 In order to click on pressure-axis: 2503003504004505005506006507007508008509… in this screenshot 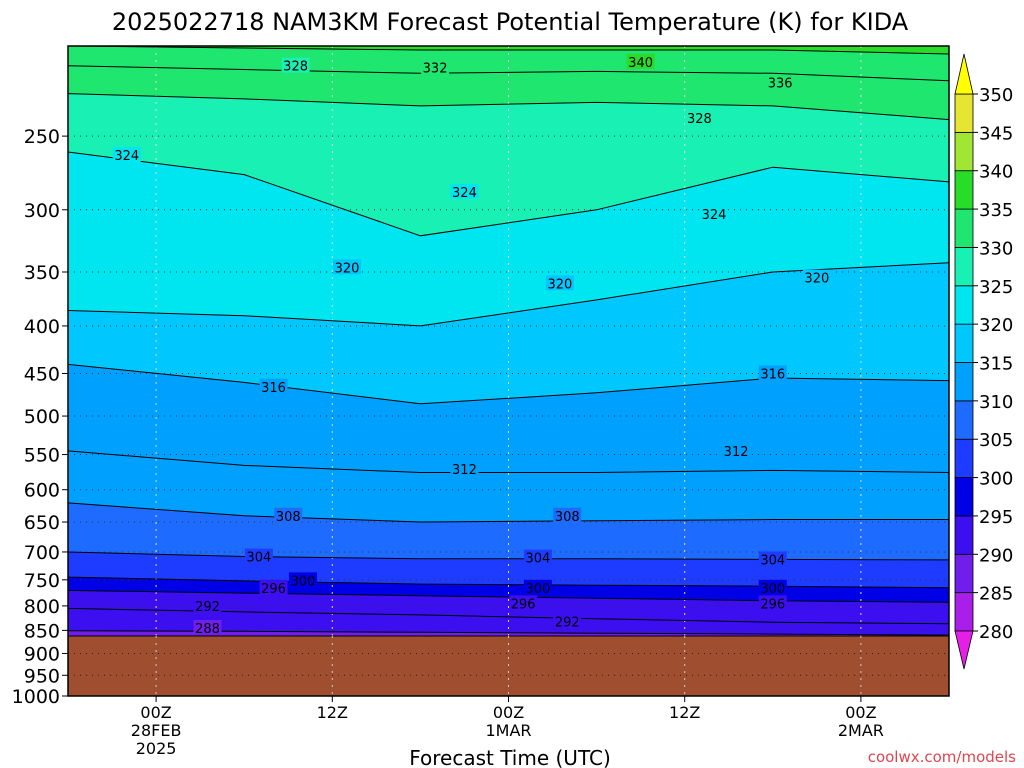, I will do `click(40, 417)`.